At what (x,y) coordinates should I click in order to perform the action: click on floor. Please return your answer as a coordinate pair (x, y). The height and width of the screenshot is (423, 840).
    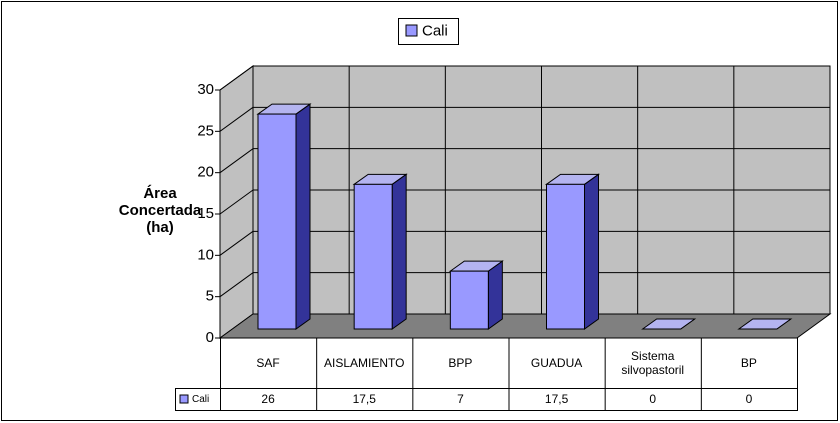
    Looking at the image, I should click on (525, 326).